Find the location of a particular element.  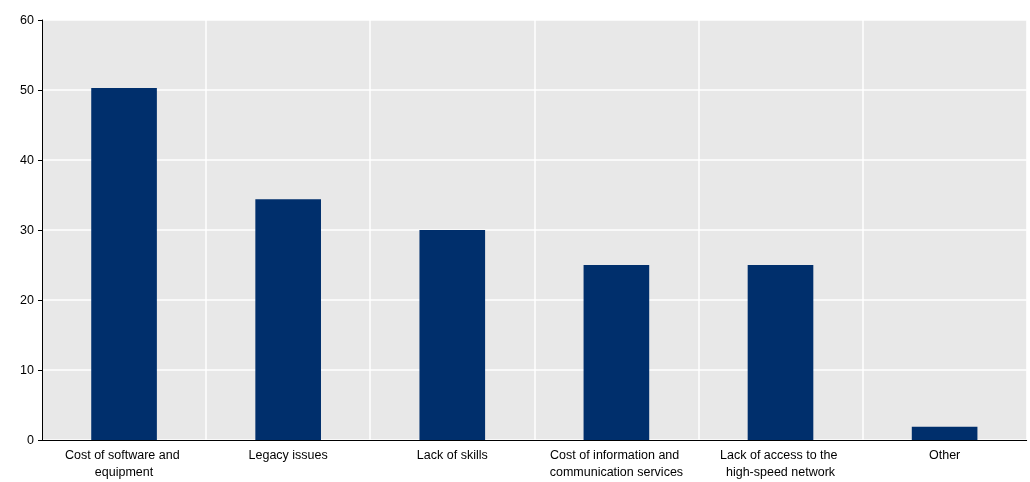

y-tick-label: 60 is located at coordinates (27, 20).